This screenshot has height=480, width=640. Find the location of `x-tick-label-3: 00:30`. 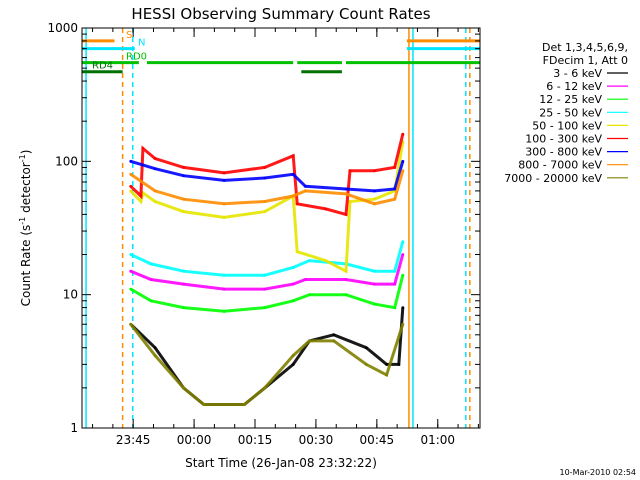

x-tick-label-3: 00:30 is located at coordinates (316, 440).